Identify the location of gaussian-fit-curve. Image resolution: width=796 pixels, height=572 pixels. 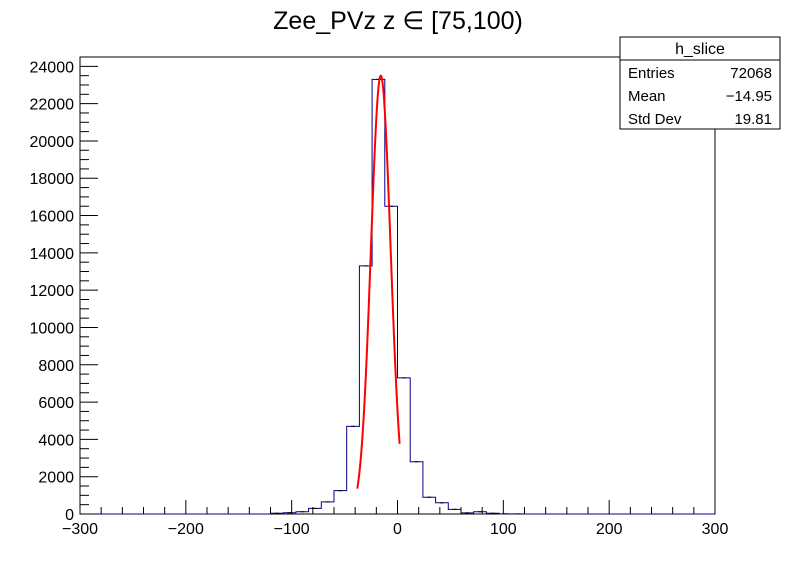
(378, 281).